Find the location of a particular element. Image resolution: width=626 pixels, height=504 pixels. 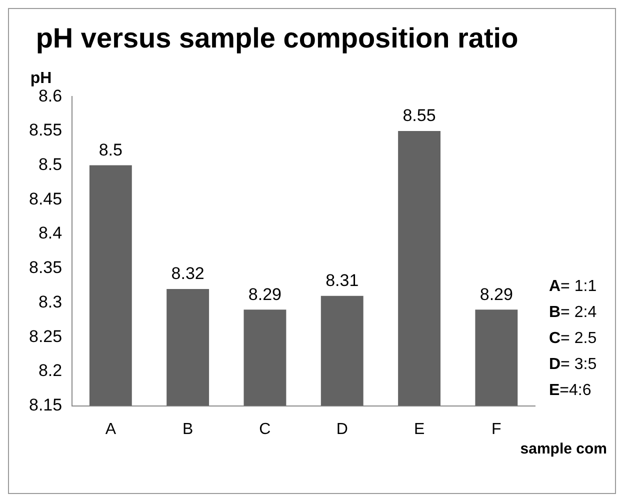

text: A= 1:1 is located at coordinates (573, 287).